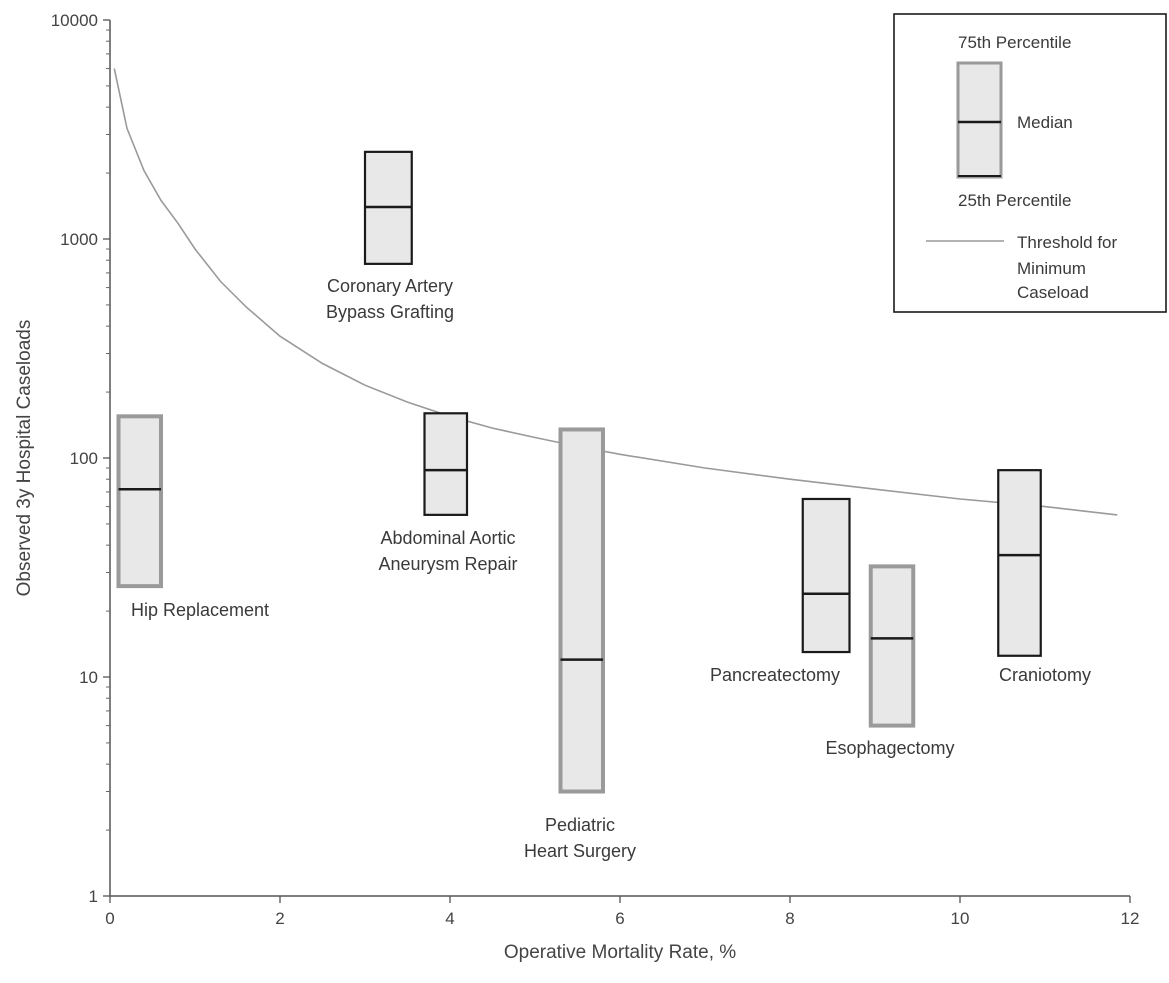 The height and width of the screenshot is (983, 1169). Describe the element at coordinates (1044, 577) in the screenshot. I see `box-craniotomy: Craniotomy` at that location.